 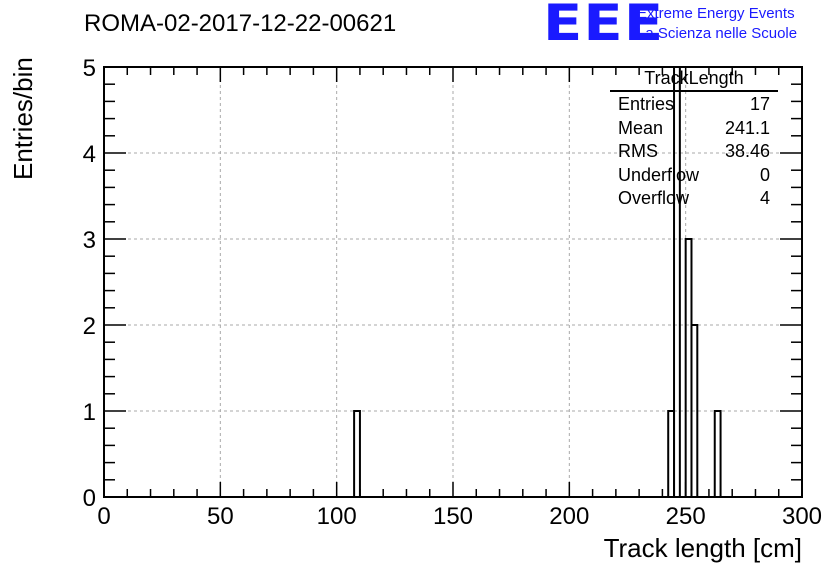 What do you see at coordinates (747, 127) in the screenshot?
I see `stats-value: 241.1` at bounding box center [747, 127].